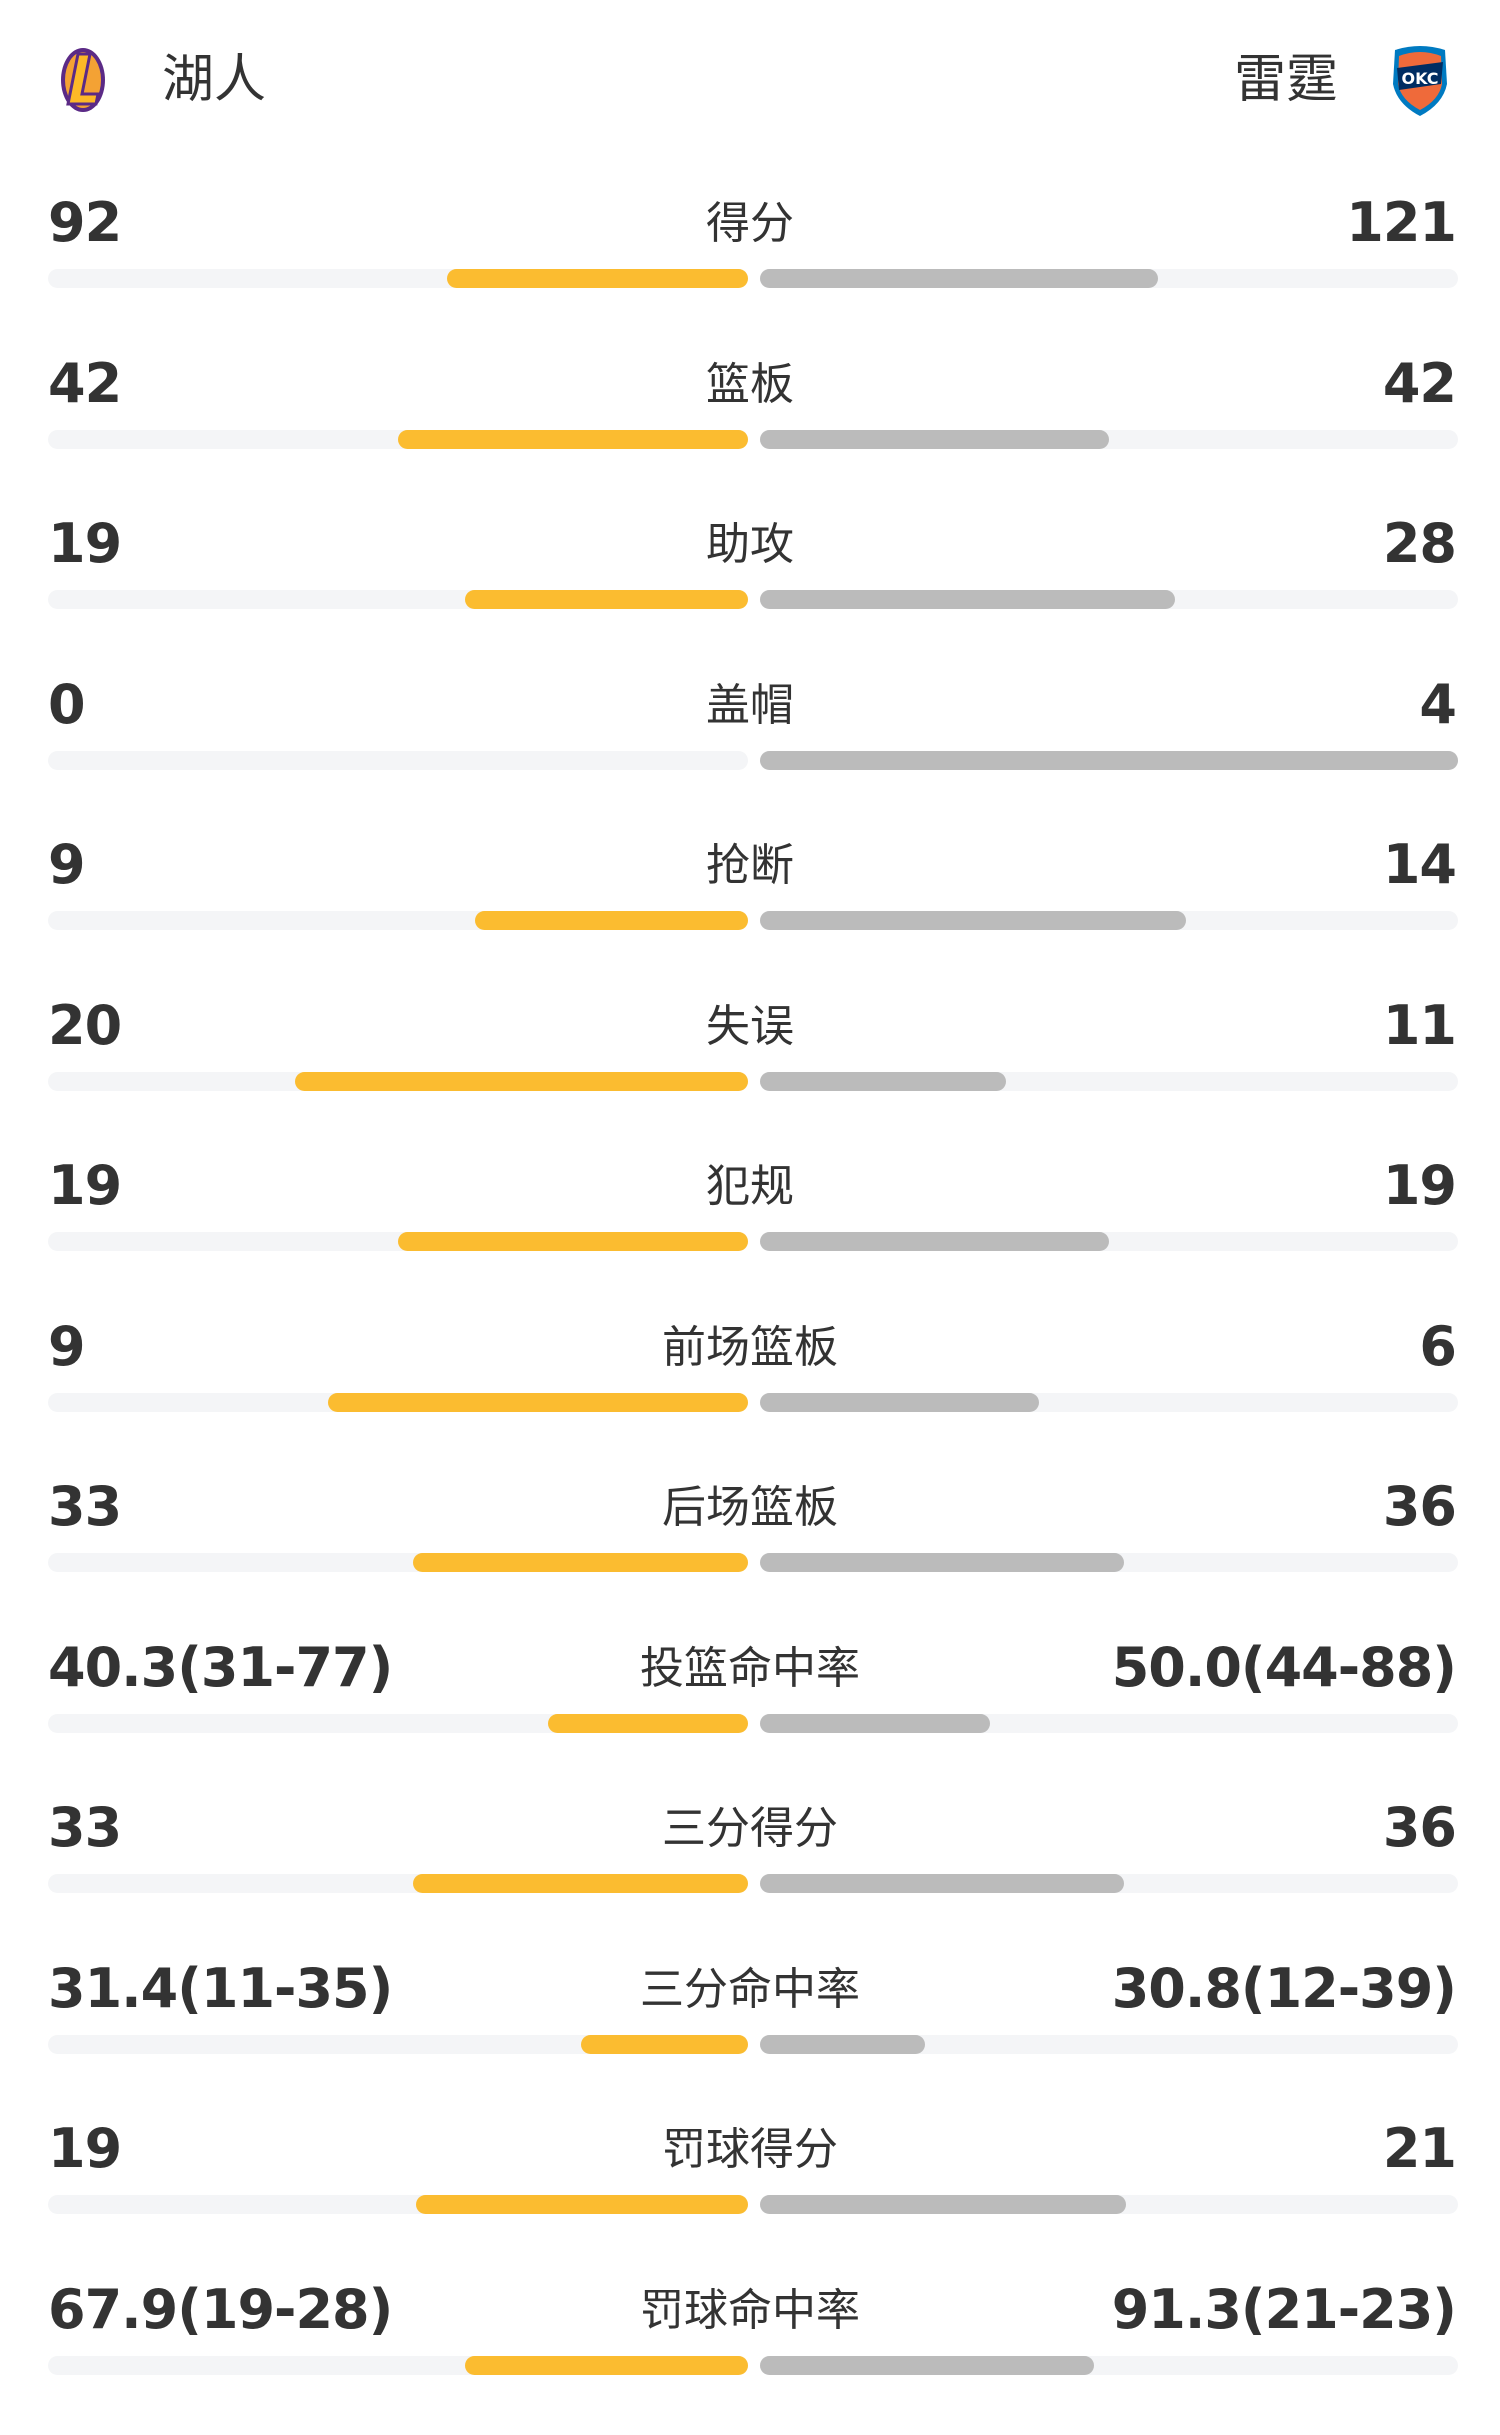 Image resolution: width=1500 pixels, height=2435 pixels. Describe the element at coordinates (750, 1392) in the screenshot. I see `stat-row: 9 前场篮板 6` at that location.